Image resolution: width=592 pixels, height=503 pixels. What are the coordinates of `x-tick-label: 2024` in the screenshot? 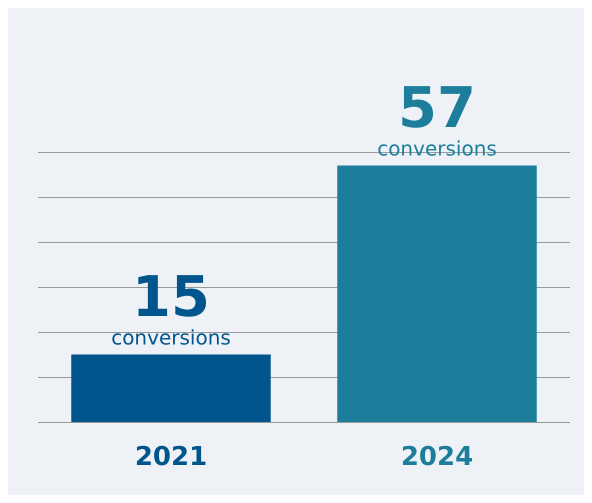 It's located at (437, 457).